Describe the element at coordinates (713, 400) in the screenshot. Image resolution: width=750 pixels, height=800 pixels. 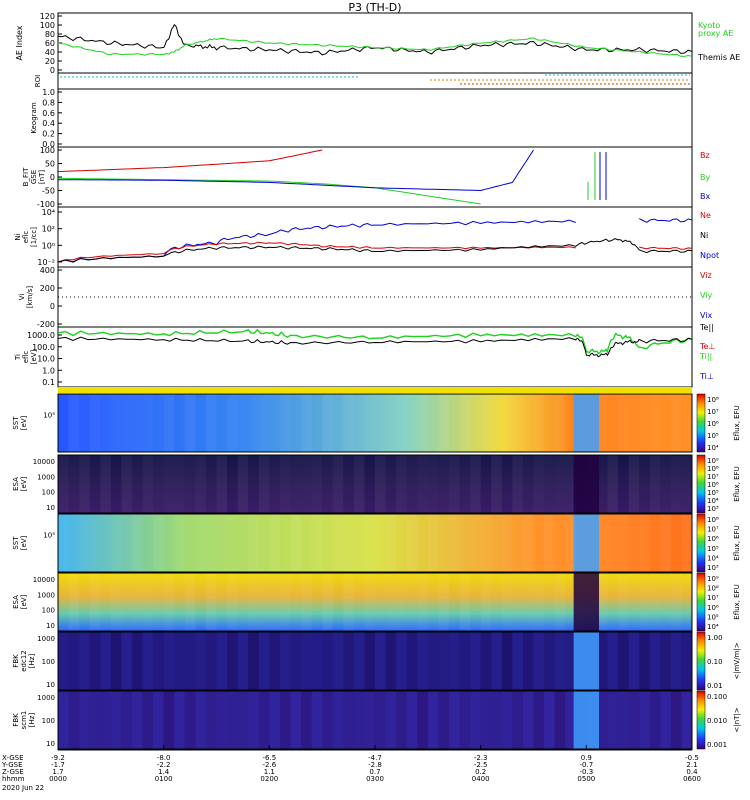
I see `colorbar-tick-label: 10⁸` at that location.